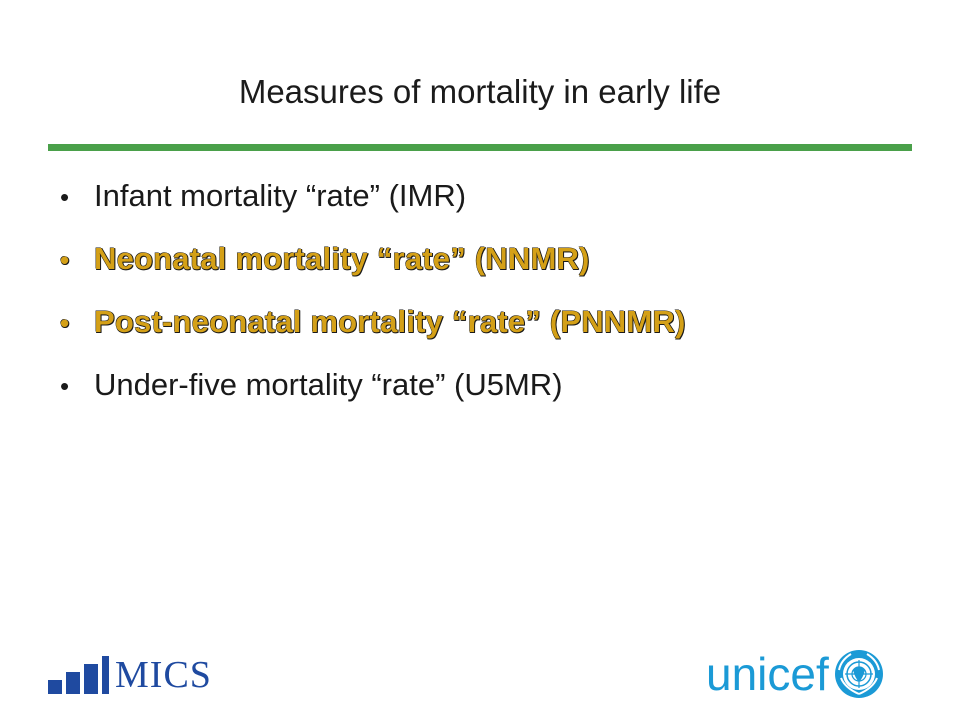  What do you see at coordinates (480, 91) in the screenshot?
I see `slide-title: Measures of mortality in early life` at bounding box center [480, 91].